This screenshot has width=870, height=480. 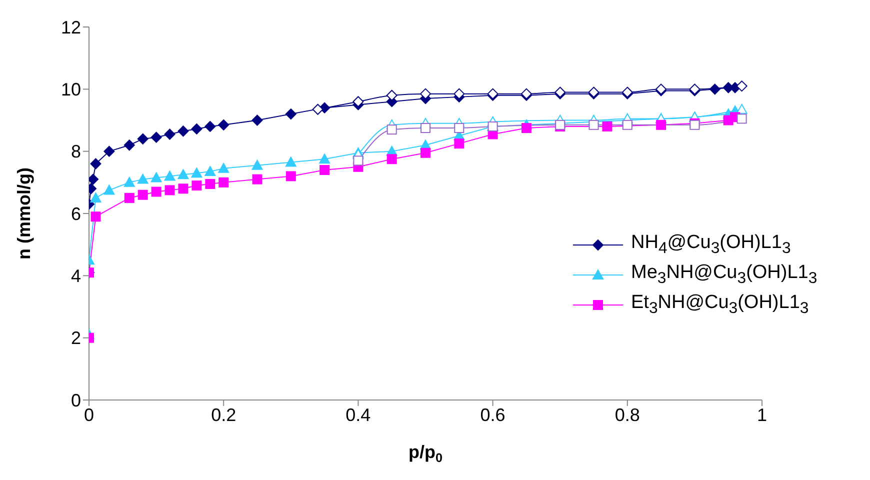 What do you see at coordinates (762, 414) in the screenshot?
I see `x-tick-label: 1` at bounding box center [762, 414].